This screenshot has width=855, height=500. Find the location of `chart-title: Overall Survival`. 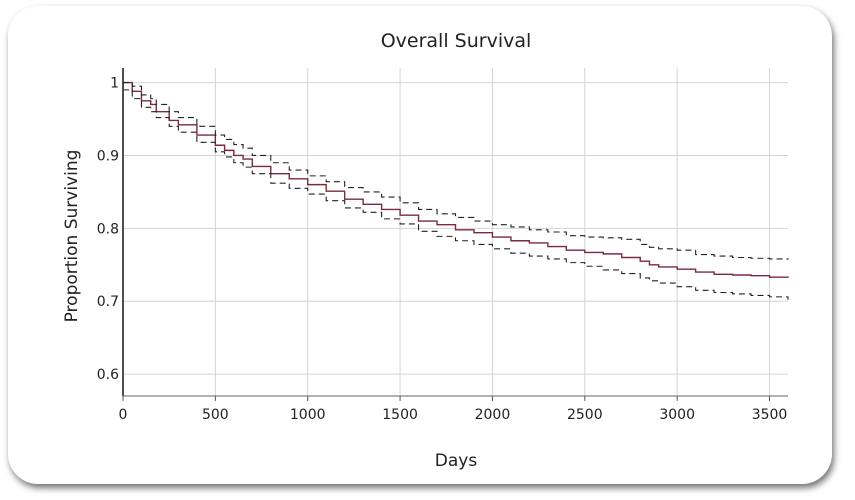

chart-title: Overall Survival is located at coordinates (456, 41).